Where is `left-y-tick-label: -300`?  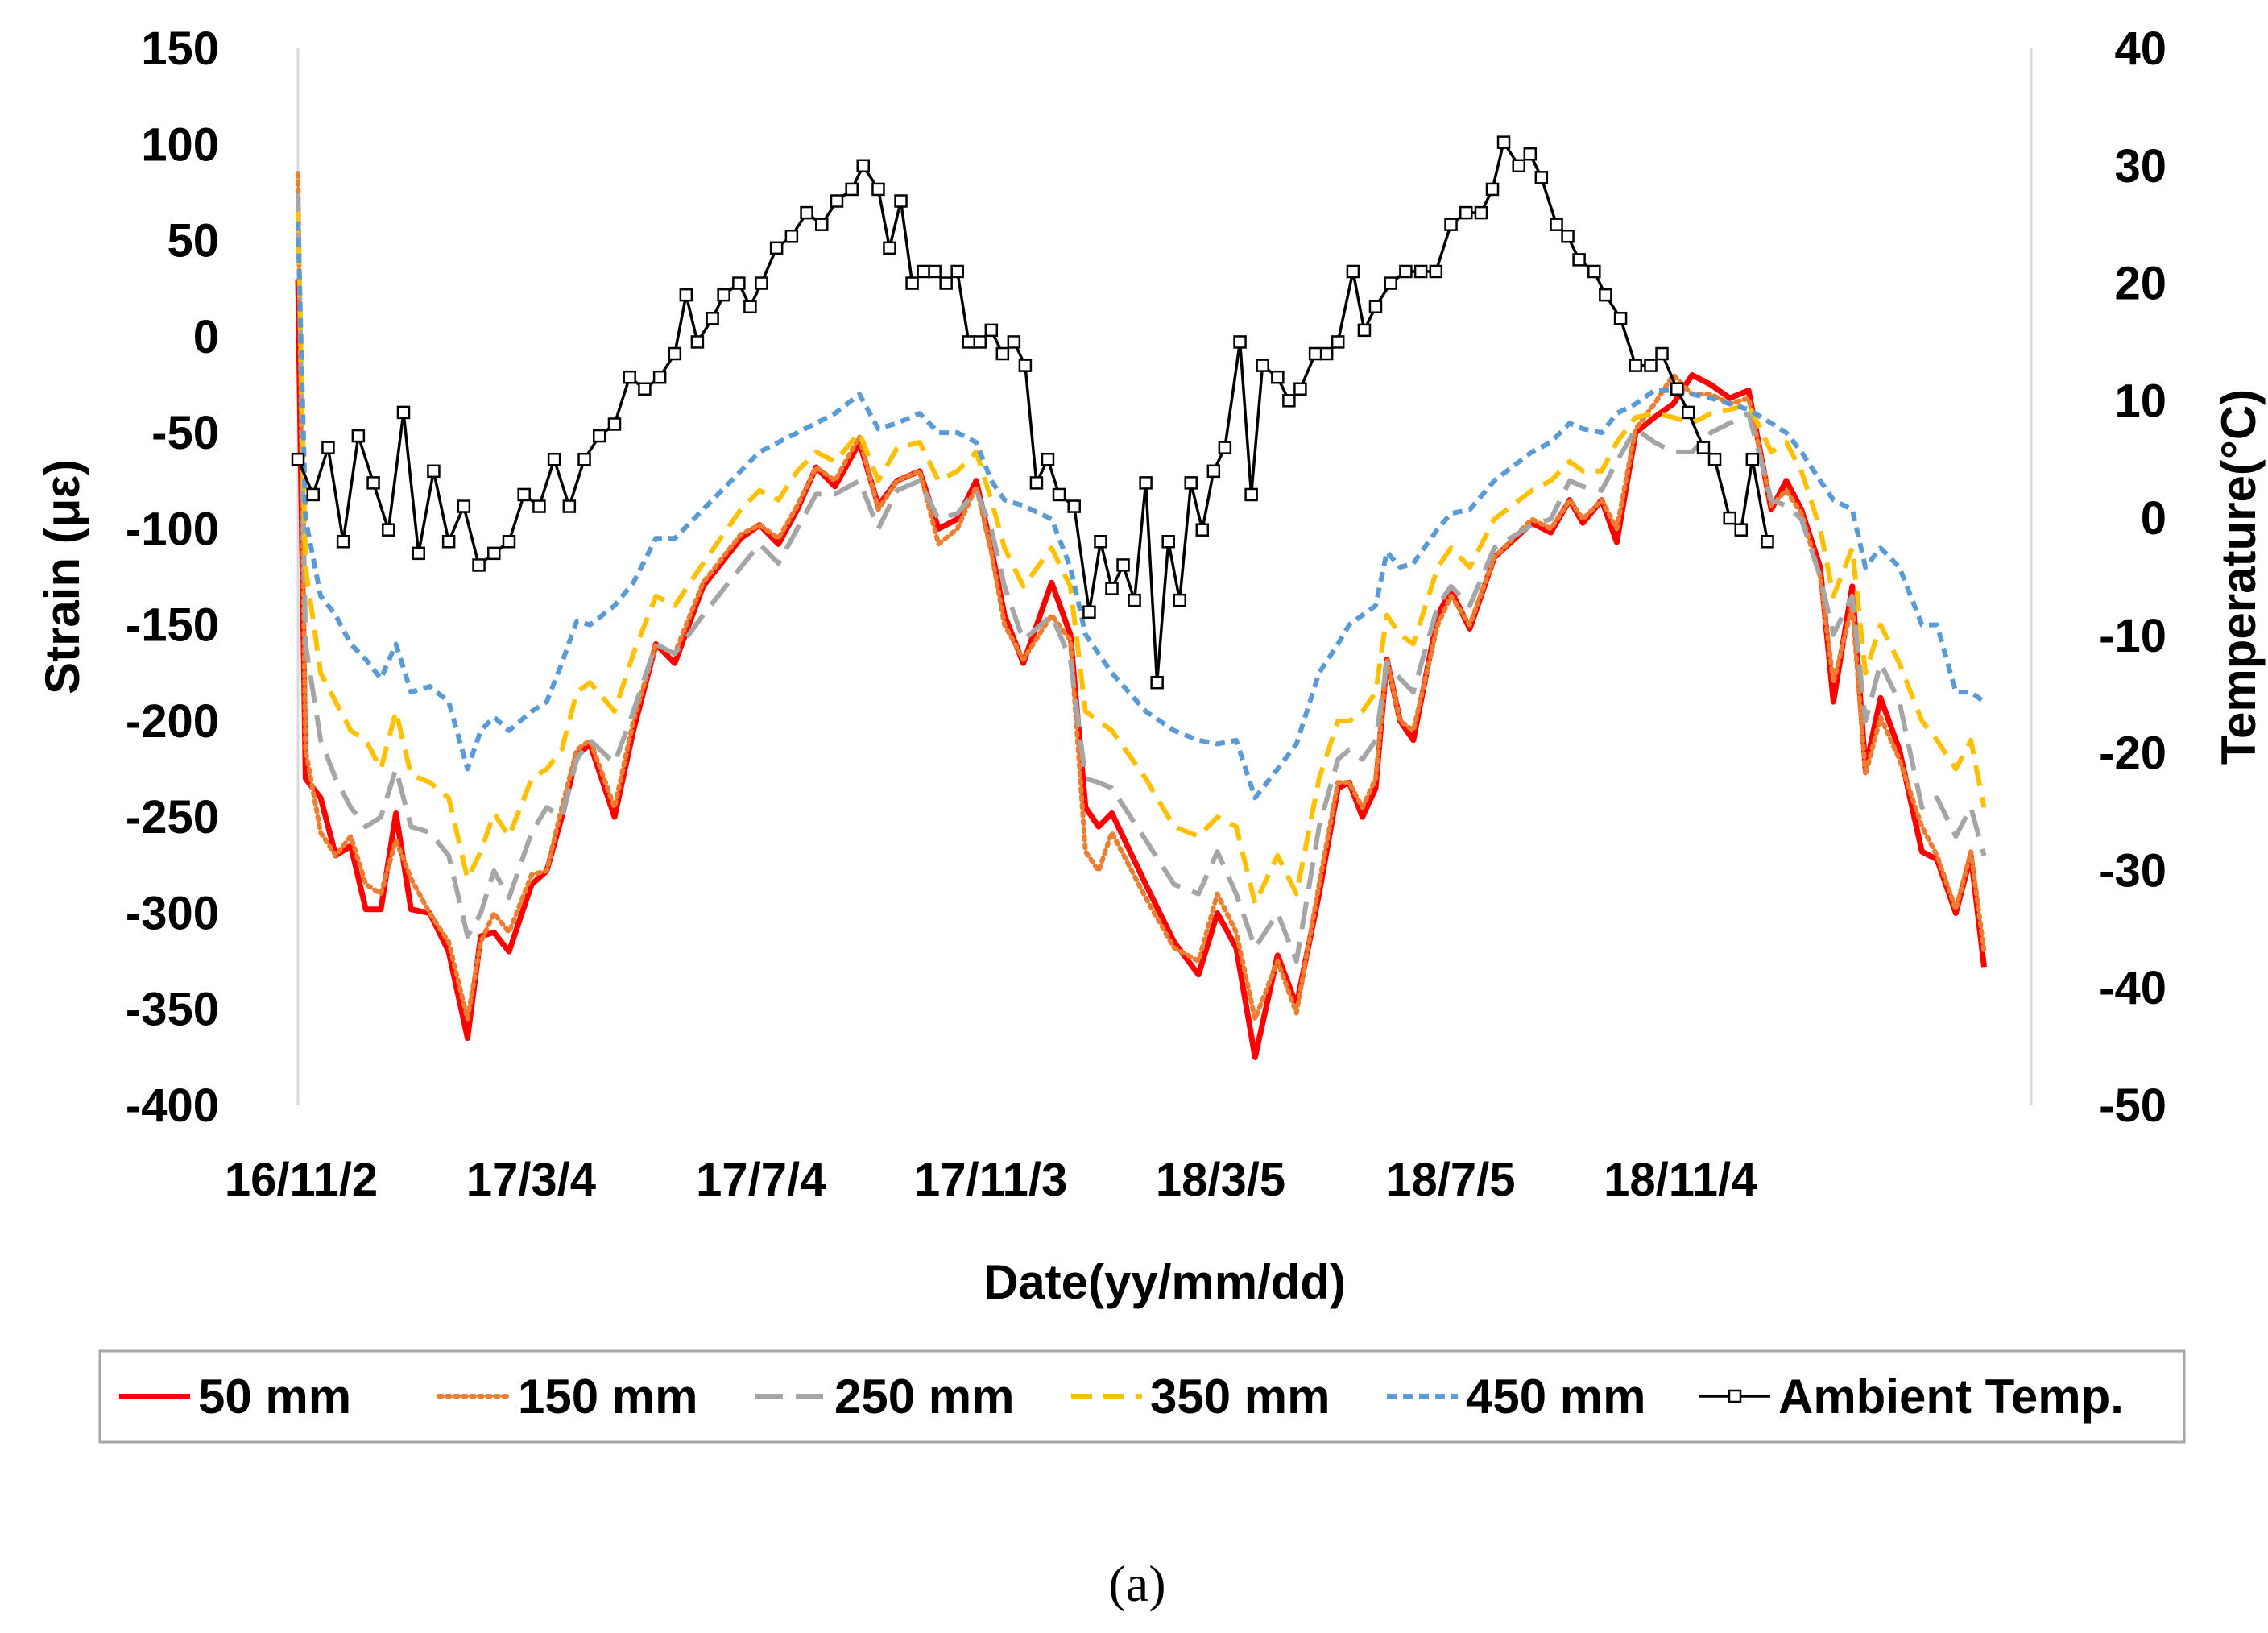
left-y-tick-label: -300 is located at coordinates (172, 913).